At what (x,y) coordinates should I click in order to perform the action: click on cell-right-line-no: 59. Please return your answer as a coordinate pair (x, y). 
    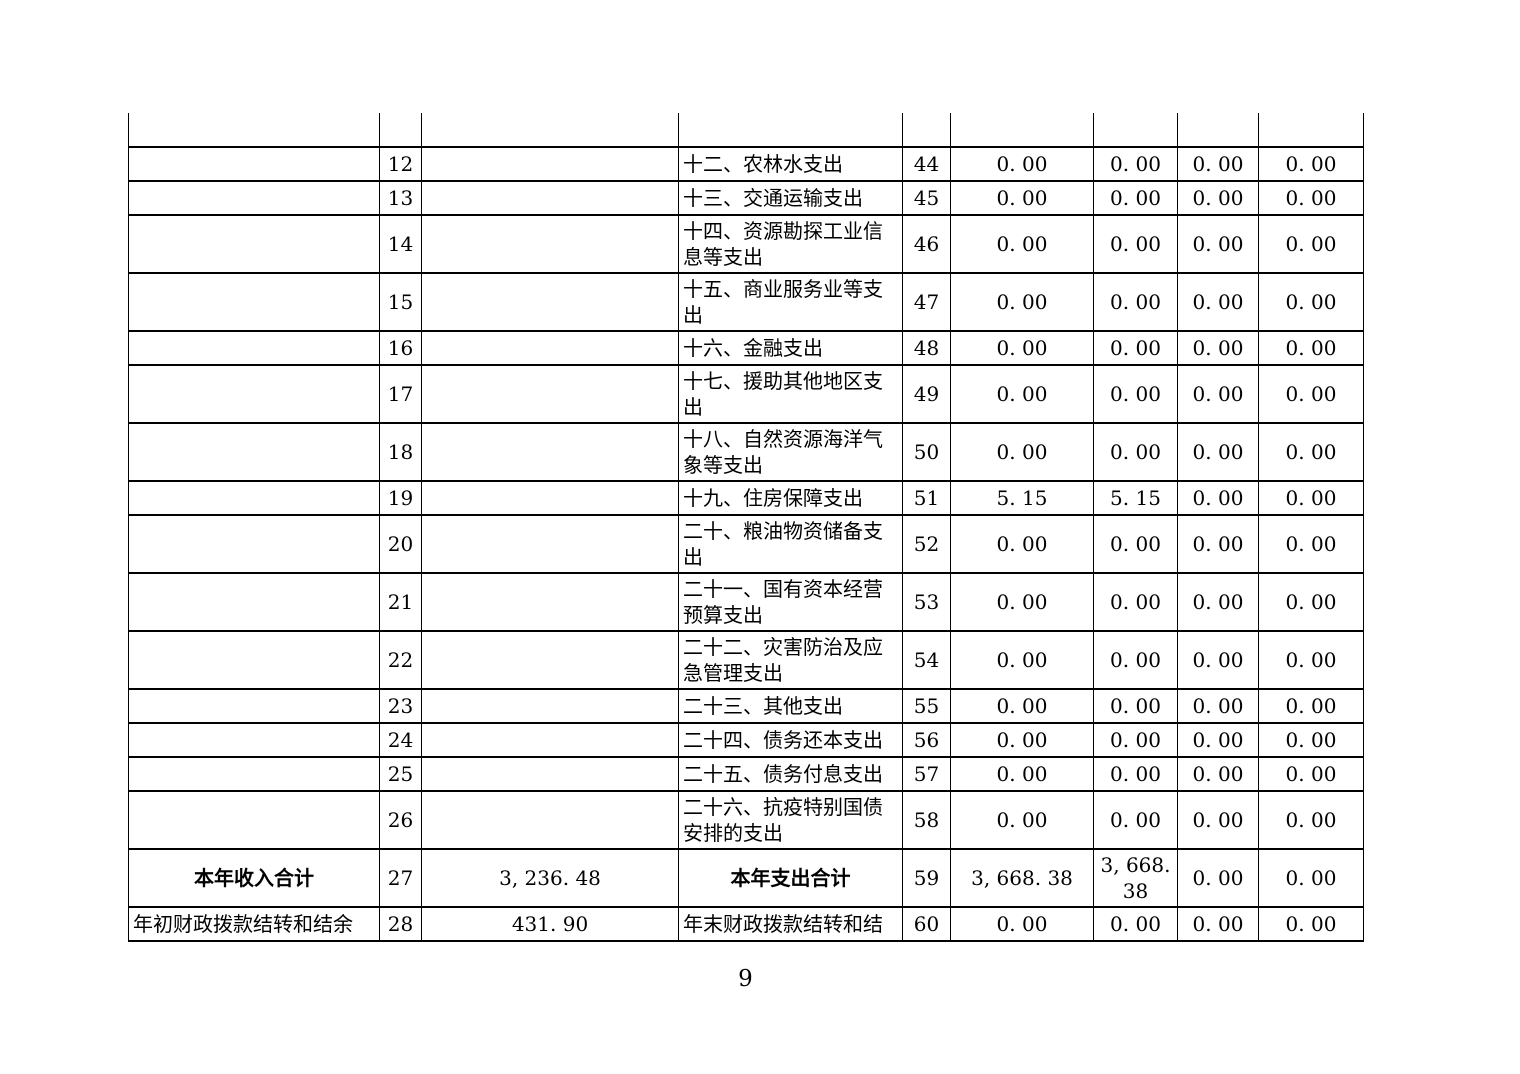
    Looking at the image, I should click on (926, 878).